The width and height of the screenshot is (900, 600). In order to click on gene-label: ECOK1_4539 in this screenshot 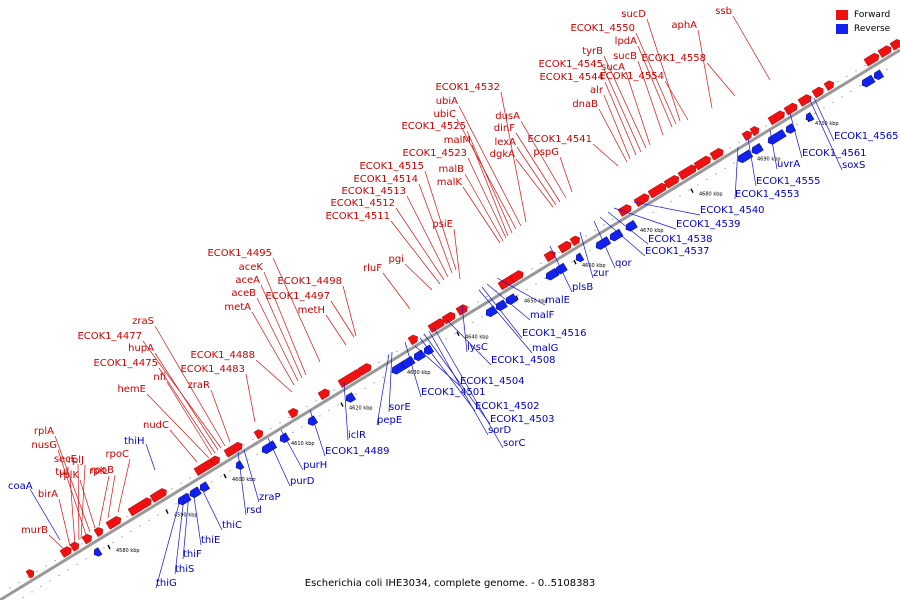, I will do `click(708, 224)`.